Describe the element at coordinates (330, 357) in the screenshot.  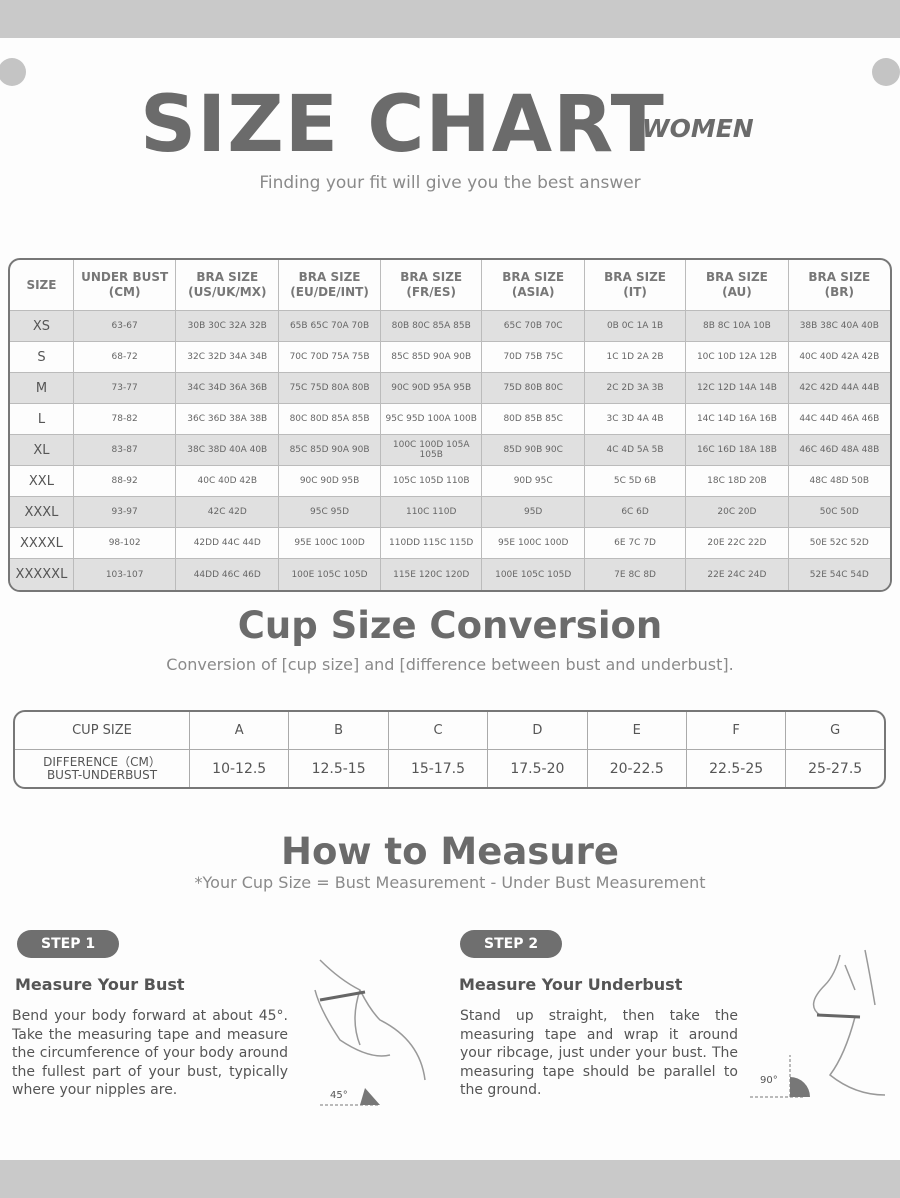
I see `table-cell: 70C 70D 75A 75B` at that location.